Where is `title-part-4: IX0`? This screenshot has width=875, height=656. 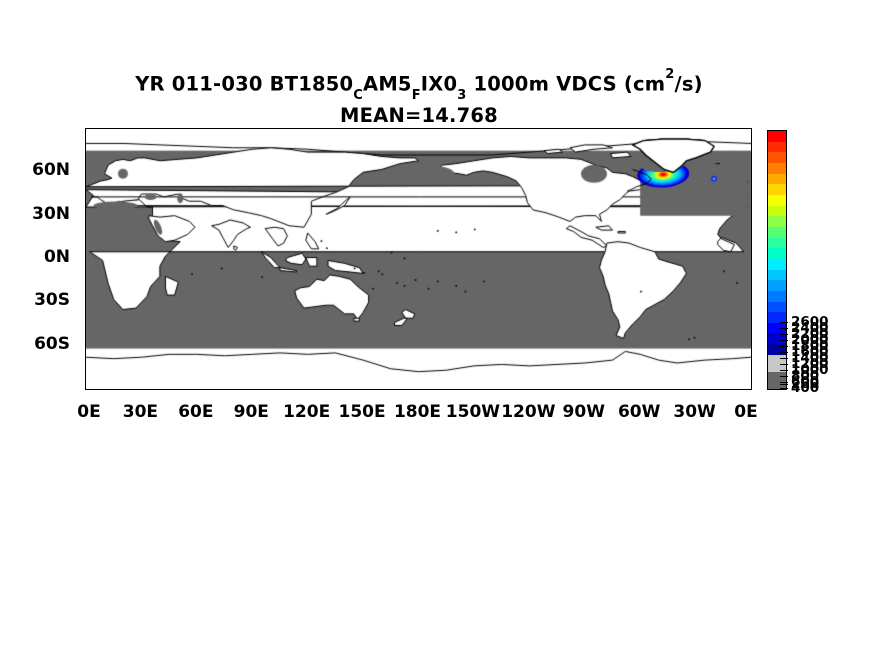 title-part-4: IX0 is located at coordinates (439, 84).